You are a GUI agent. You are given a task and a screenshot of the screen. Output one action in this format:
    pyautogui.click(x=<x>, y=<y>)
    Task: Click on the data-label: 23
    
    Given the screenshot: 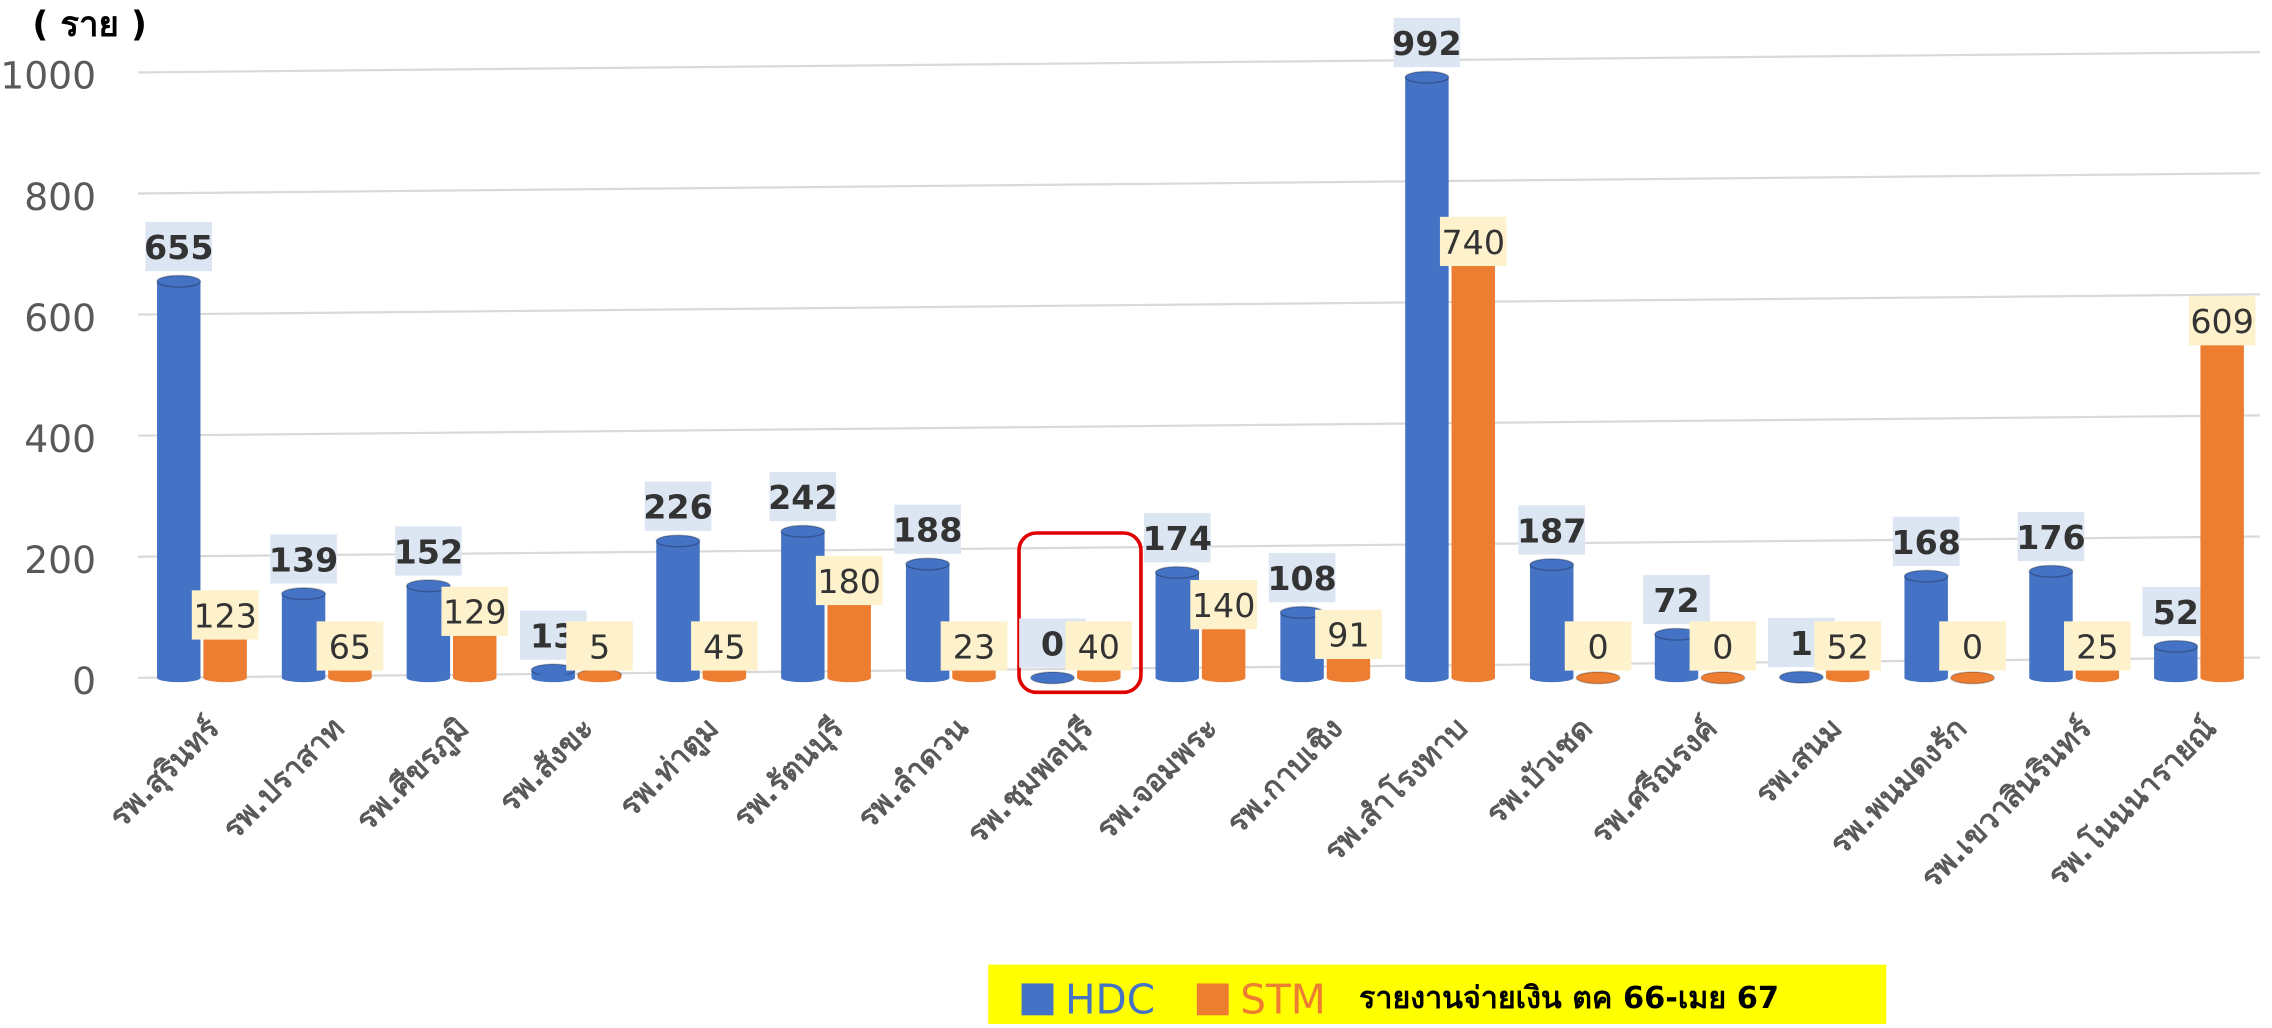 What is the action you would take?
    pyautogui.click(x=974, y=646)
    